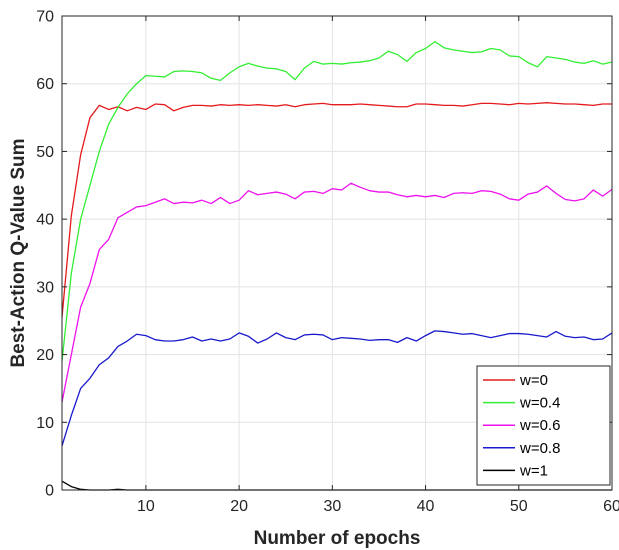 The image size is (619, 550). Describe the element at coordinates (539, 448) in the screenshot. I see `legend-label: w=0.8` at that location.